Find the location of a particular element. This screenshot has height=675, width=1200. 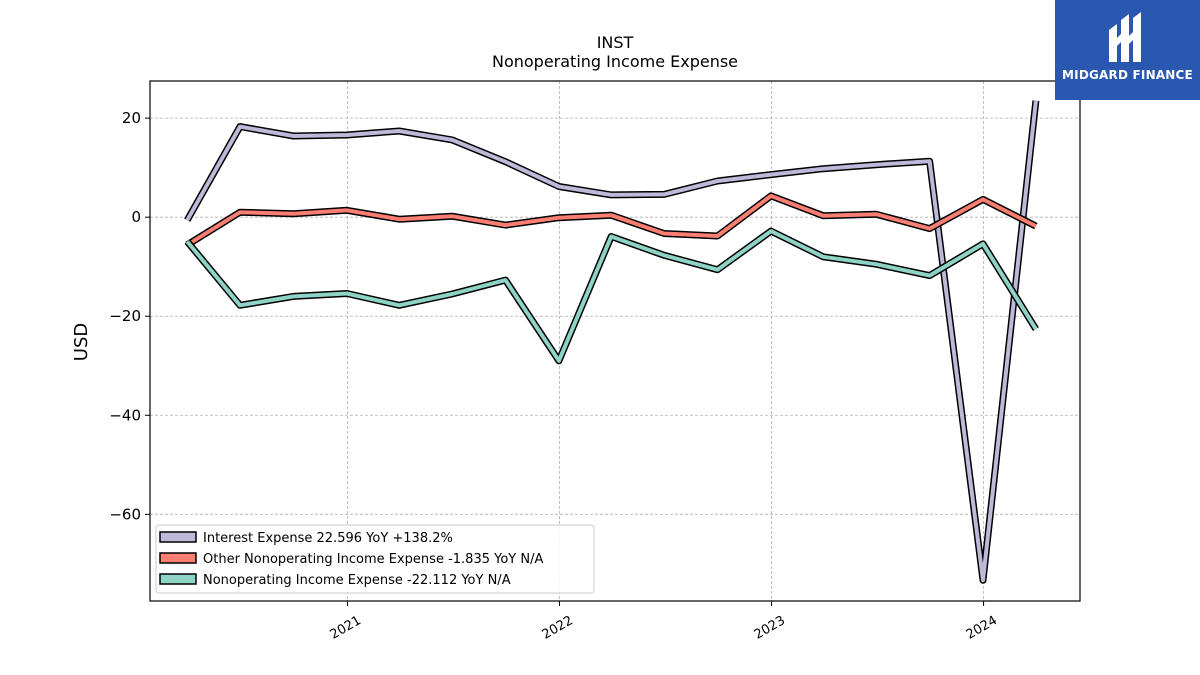

series-line-nonoperating-income-expense is located at coordinates (611, 296).